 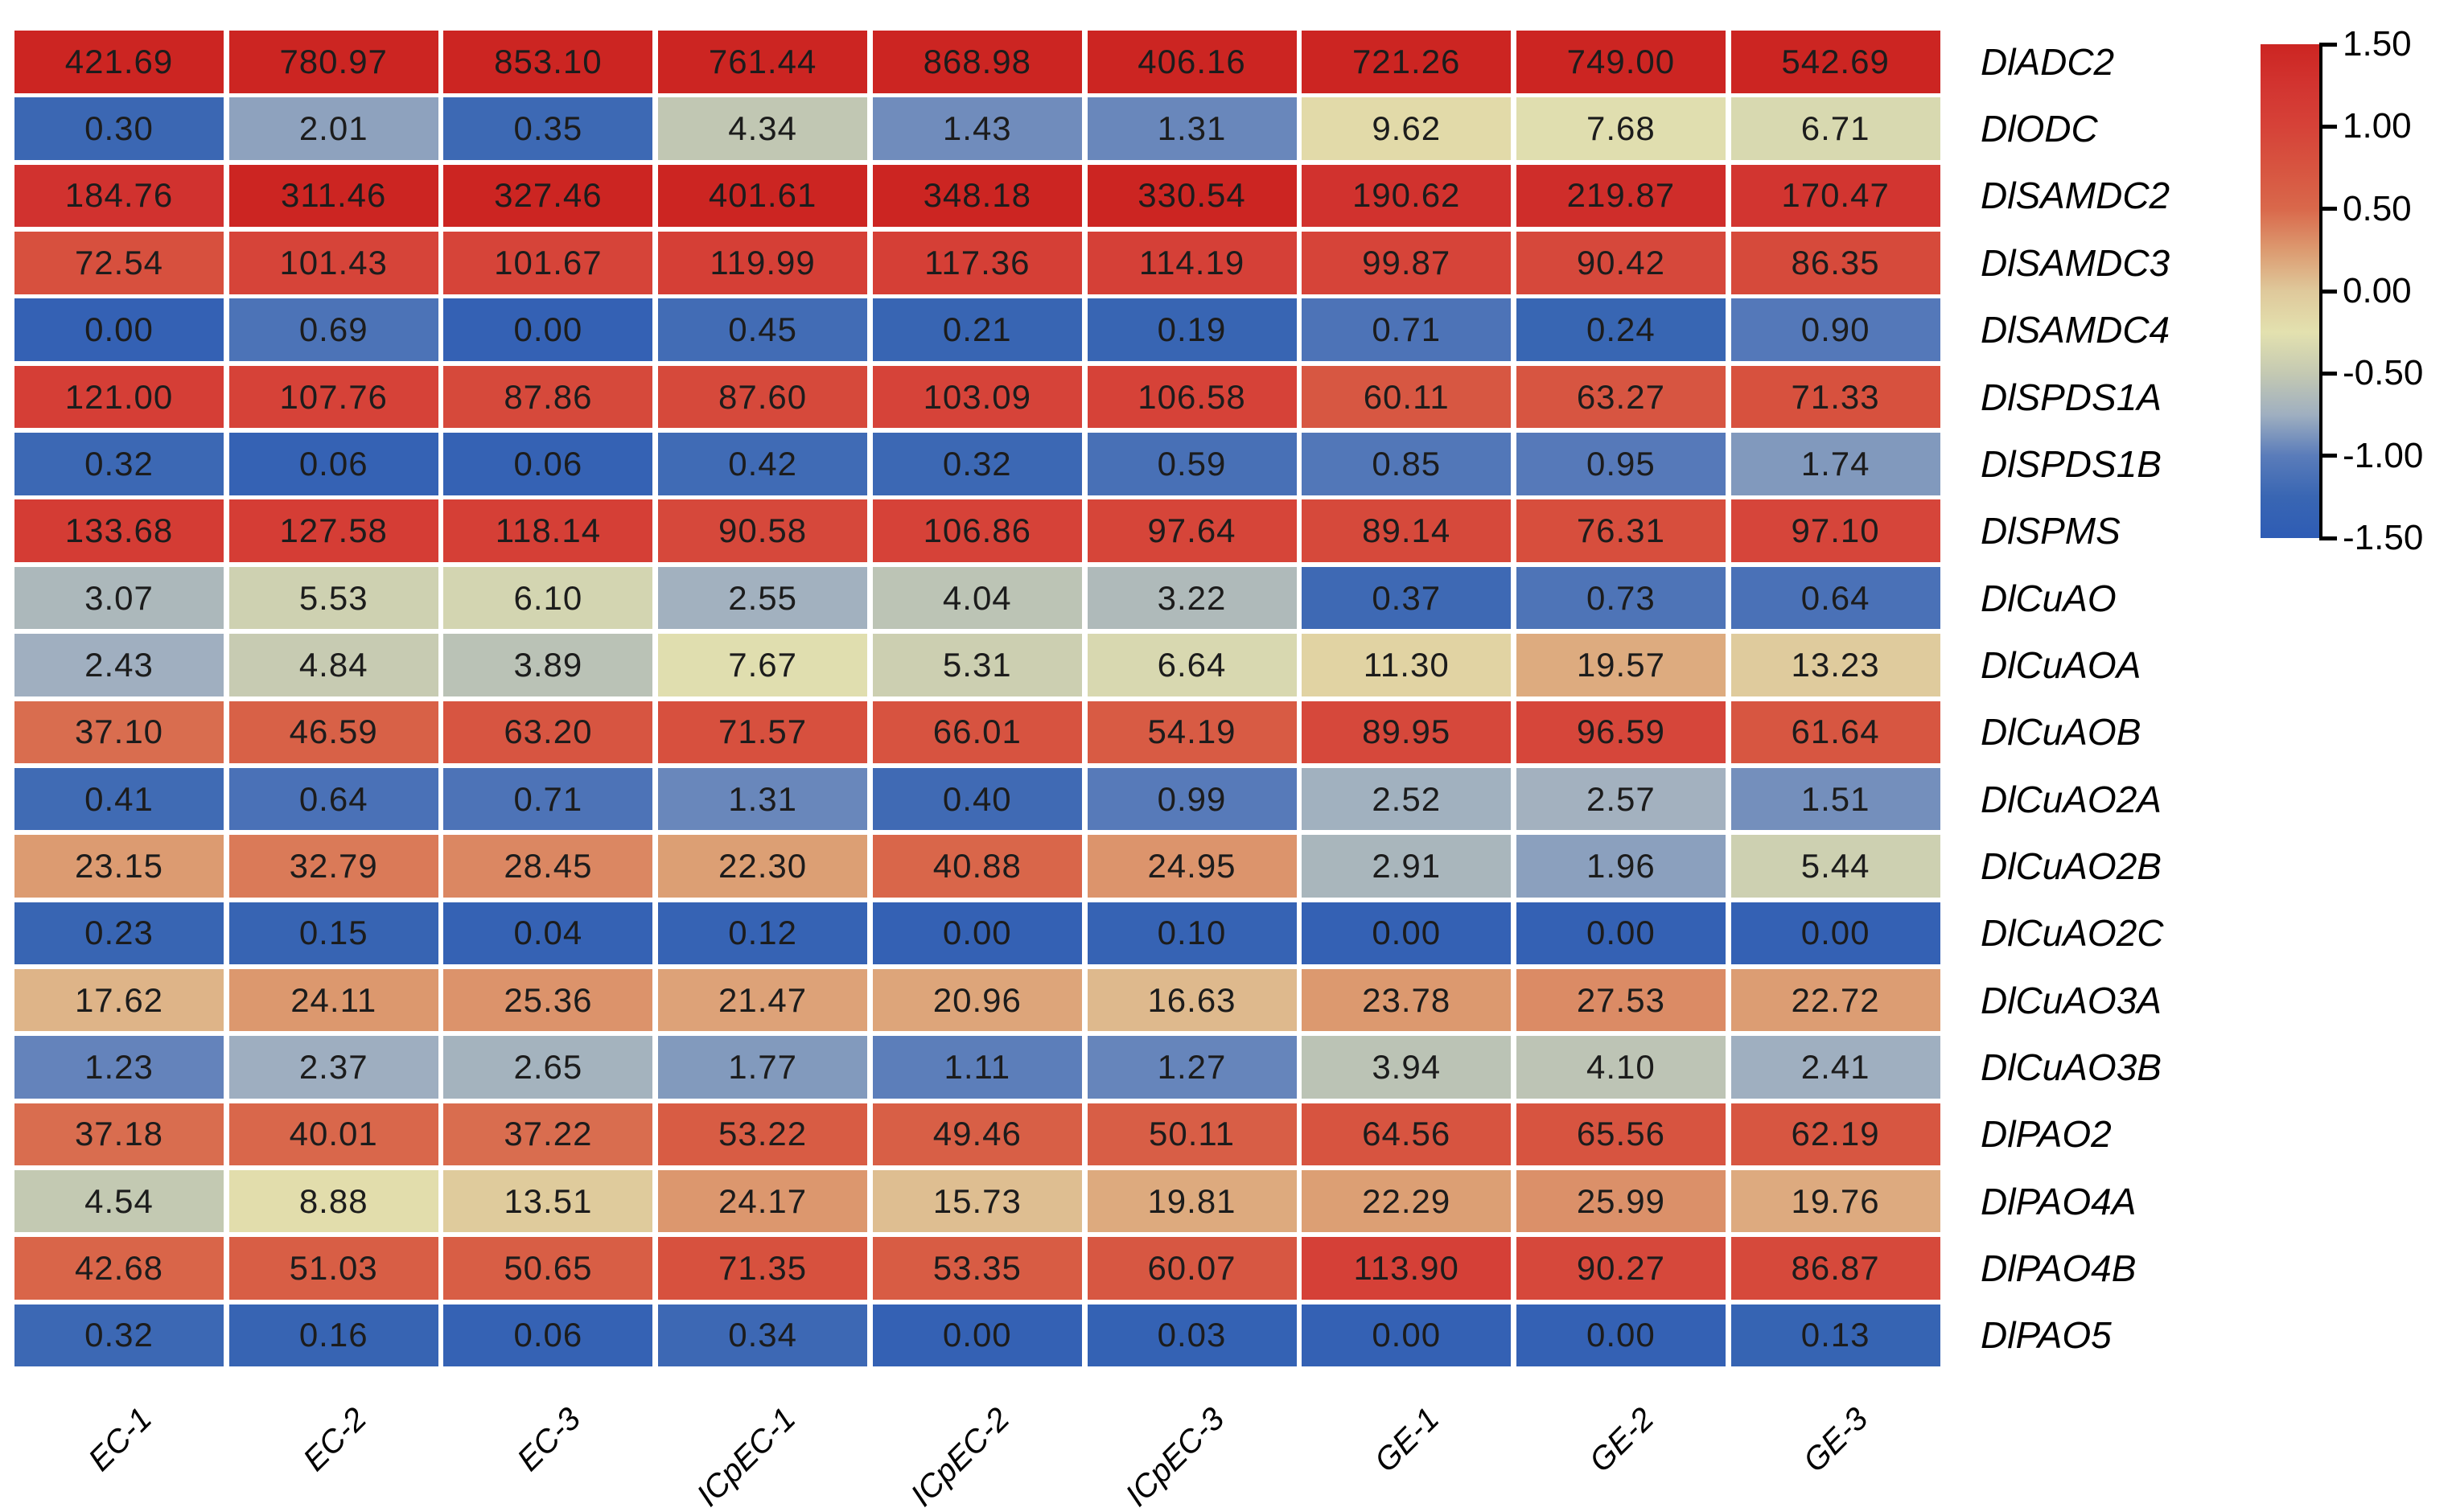 I want to click on heatmap-cell: 7.67, so click(x=763, y=665).